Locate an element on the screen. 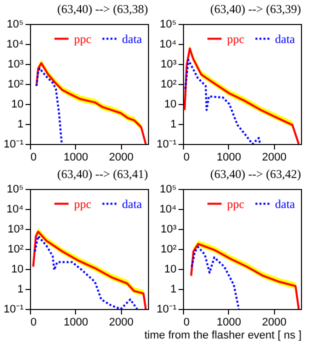  x-axis-title: time from the flasher event [ ns ] is located at coordinates (223, 336).